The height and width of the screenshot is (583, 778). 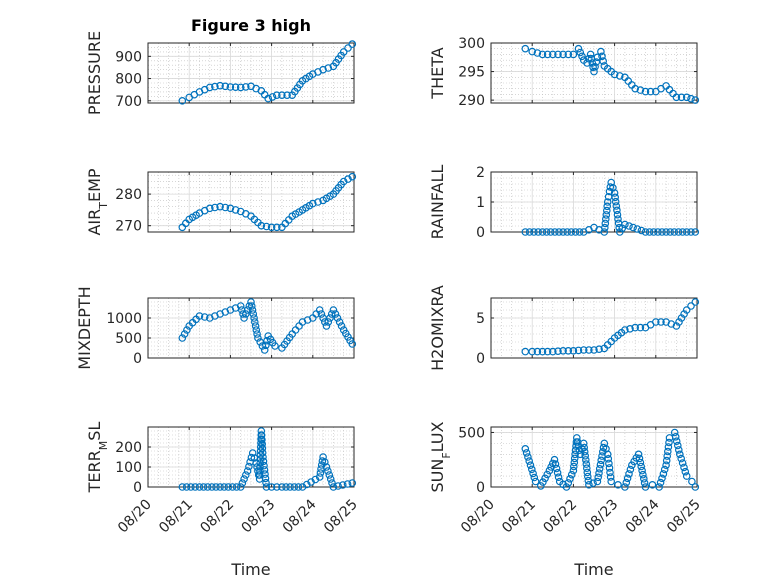 I want to click on subplot-2: 290 295 300 THETA, so click(x=564, y=72).